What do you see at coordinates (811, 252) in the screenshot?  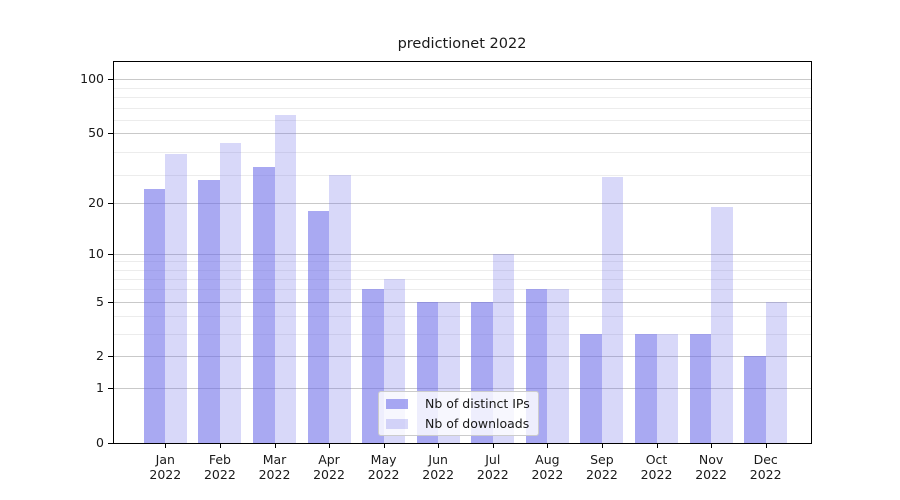 I see `right-spine` at bounding box center [811, 252].